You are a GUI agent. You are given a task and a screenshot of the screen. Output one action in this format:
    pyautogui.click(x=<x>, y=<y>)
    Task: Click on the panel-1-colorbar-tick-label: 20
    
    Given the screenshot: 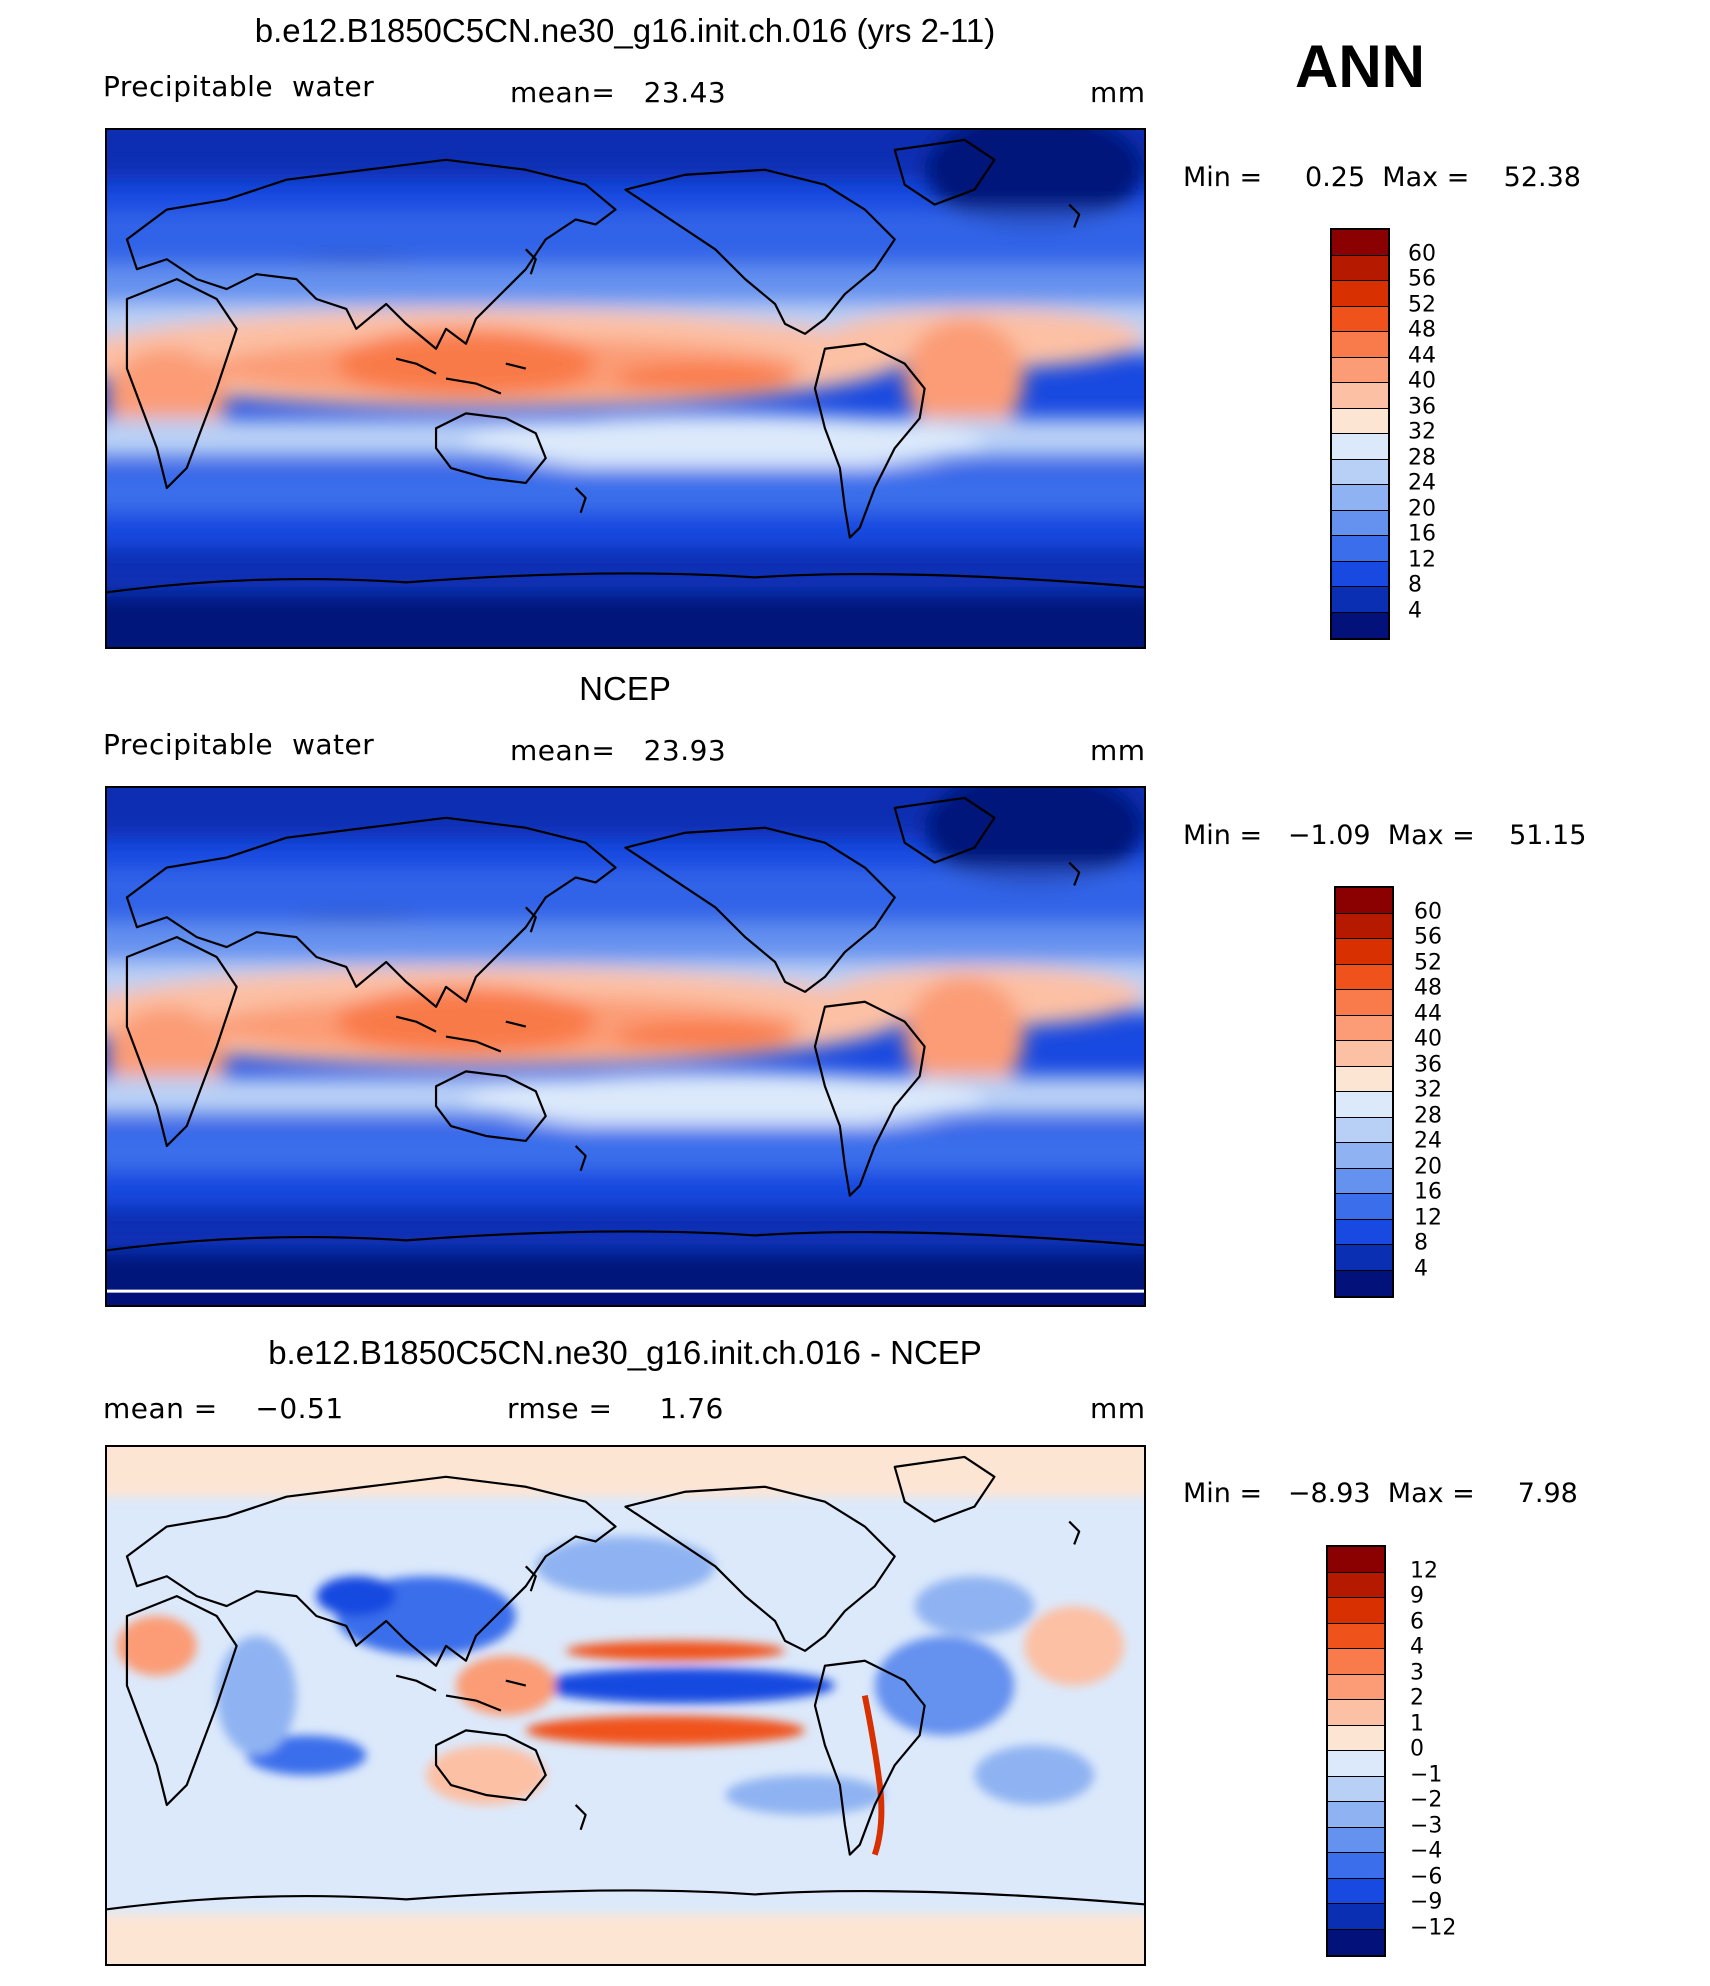 What is the action you would take?
    pyautogui.click(x=1422, y=508)
    